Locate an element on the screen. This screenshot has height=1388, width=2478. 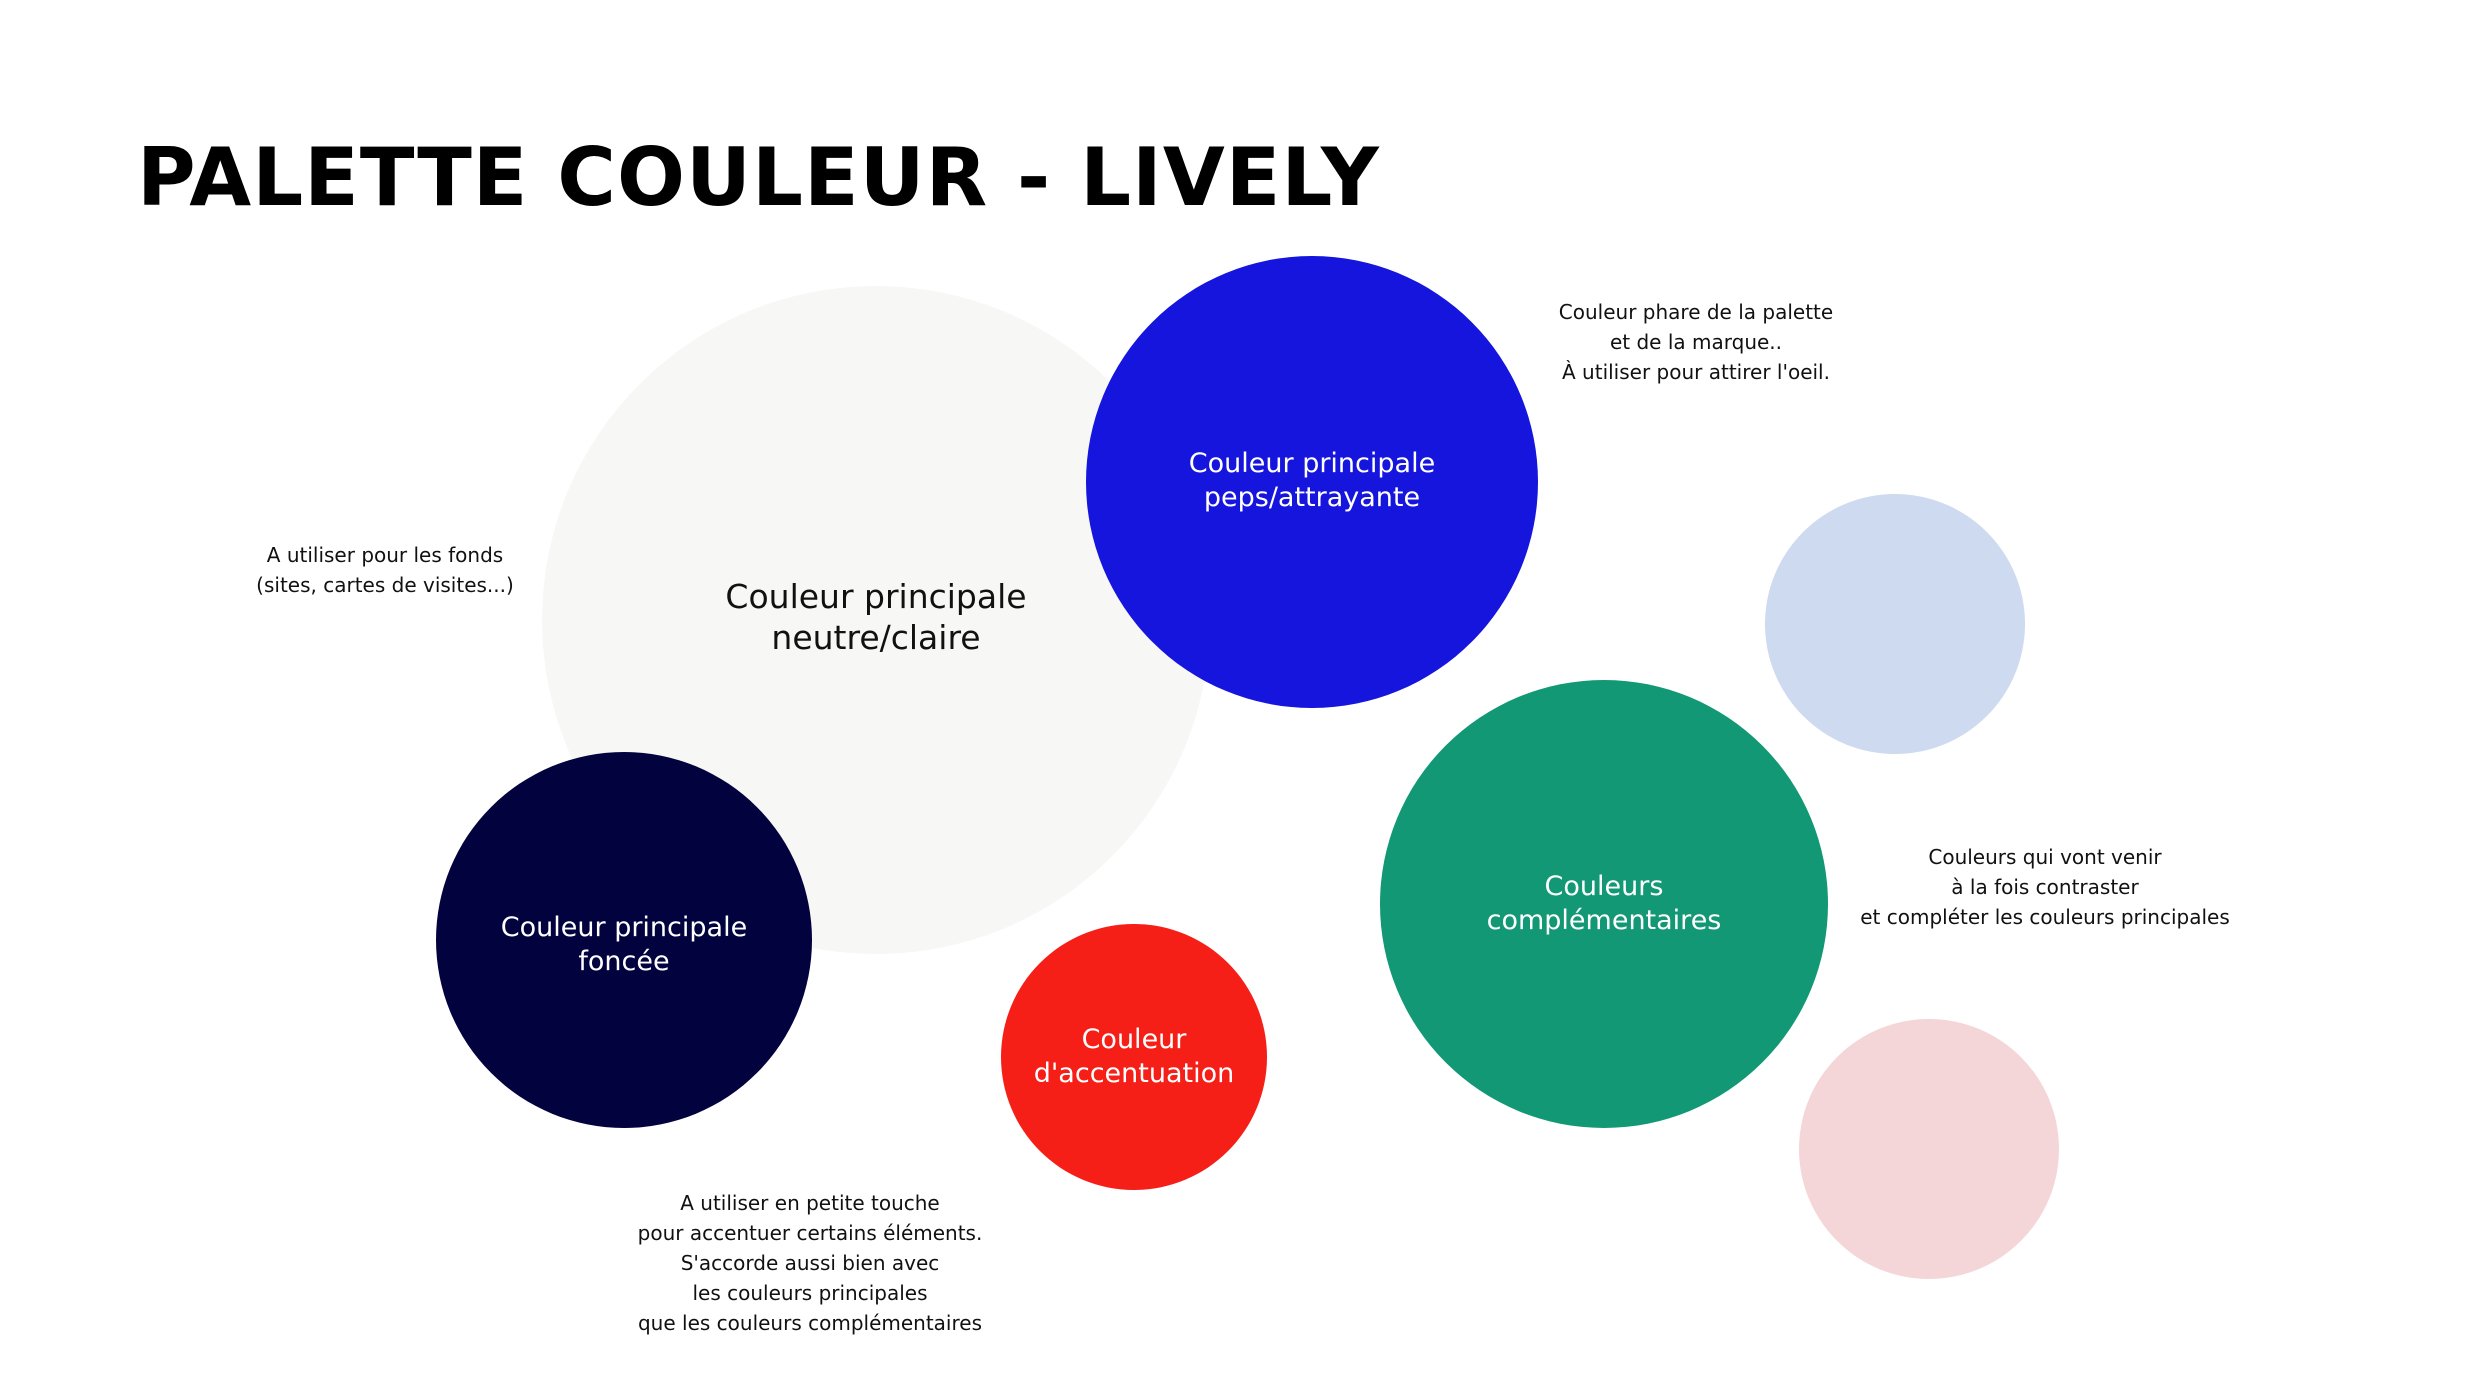
complementary-color-label: Couleurs complémentaires is located at coordinates (1604, 903).